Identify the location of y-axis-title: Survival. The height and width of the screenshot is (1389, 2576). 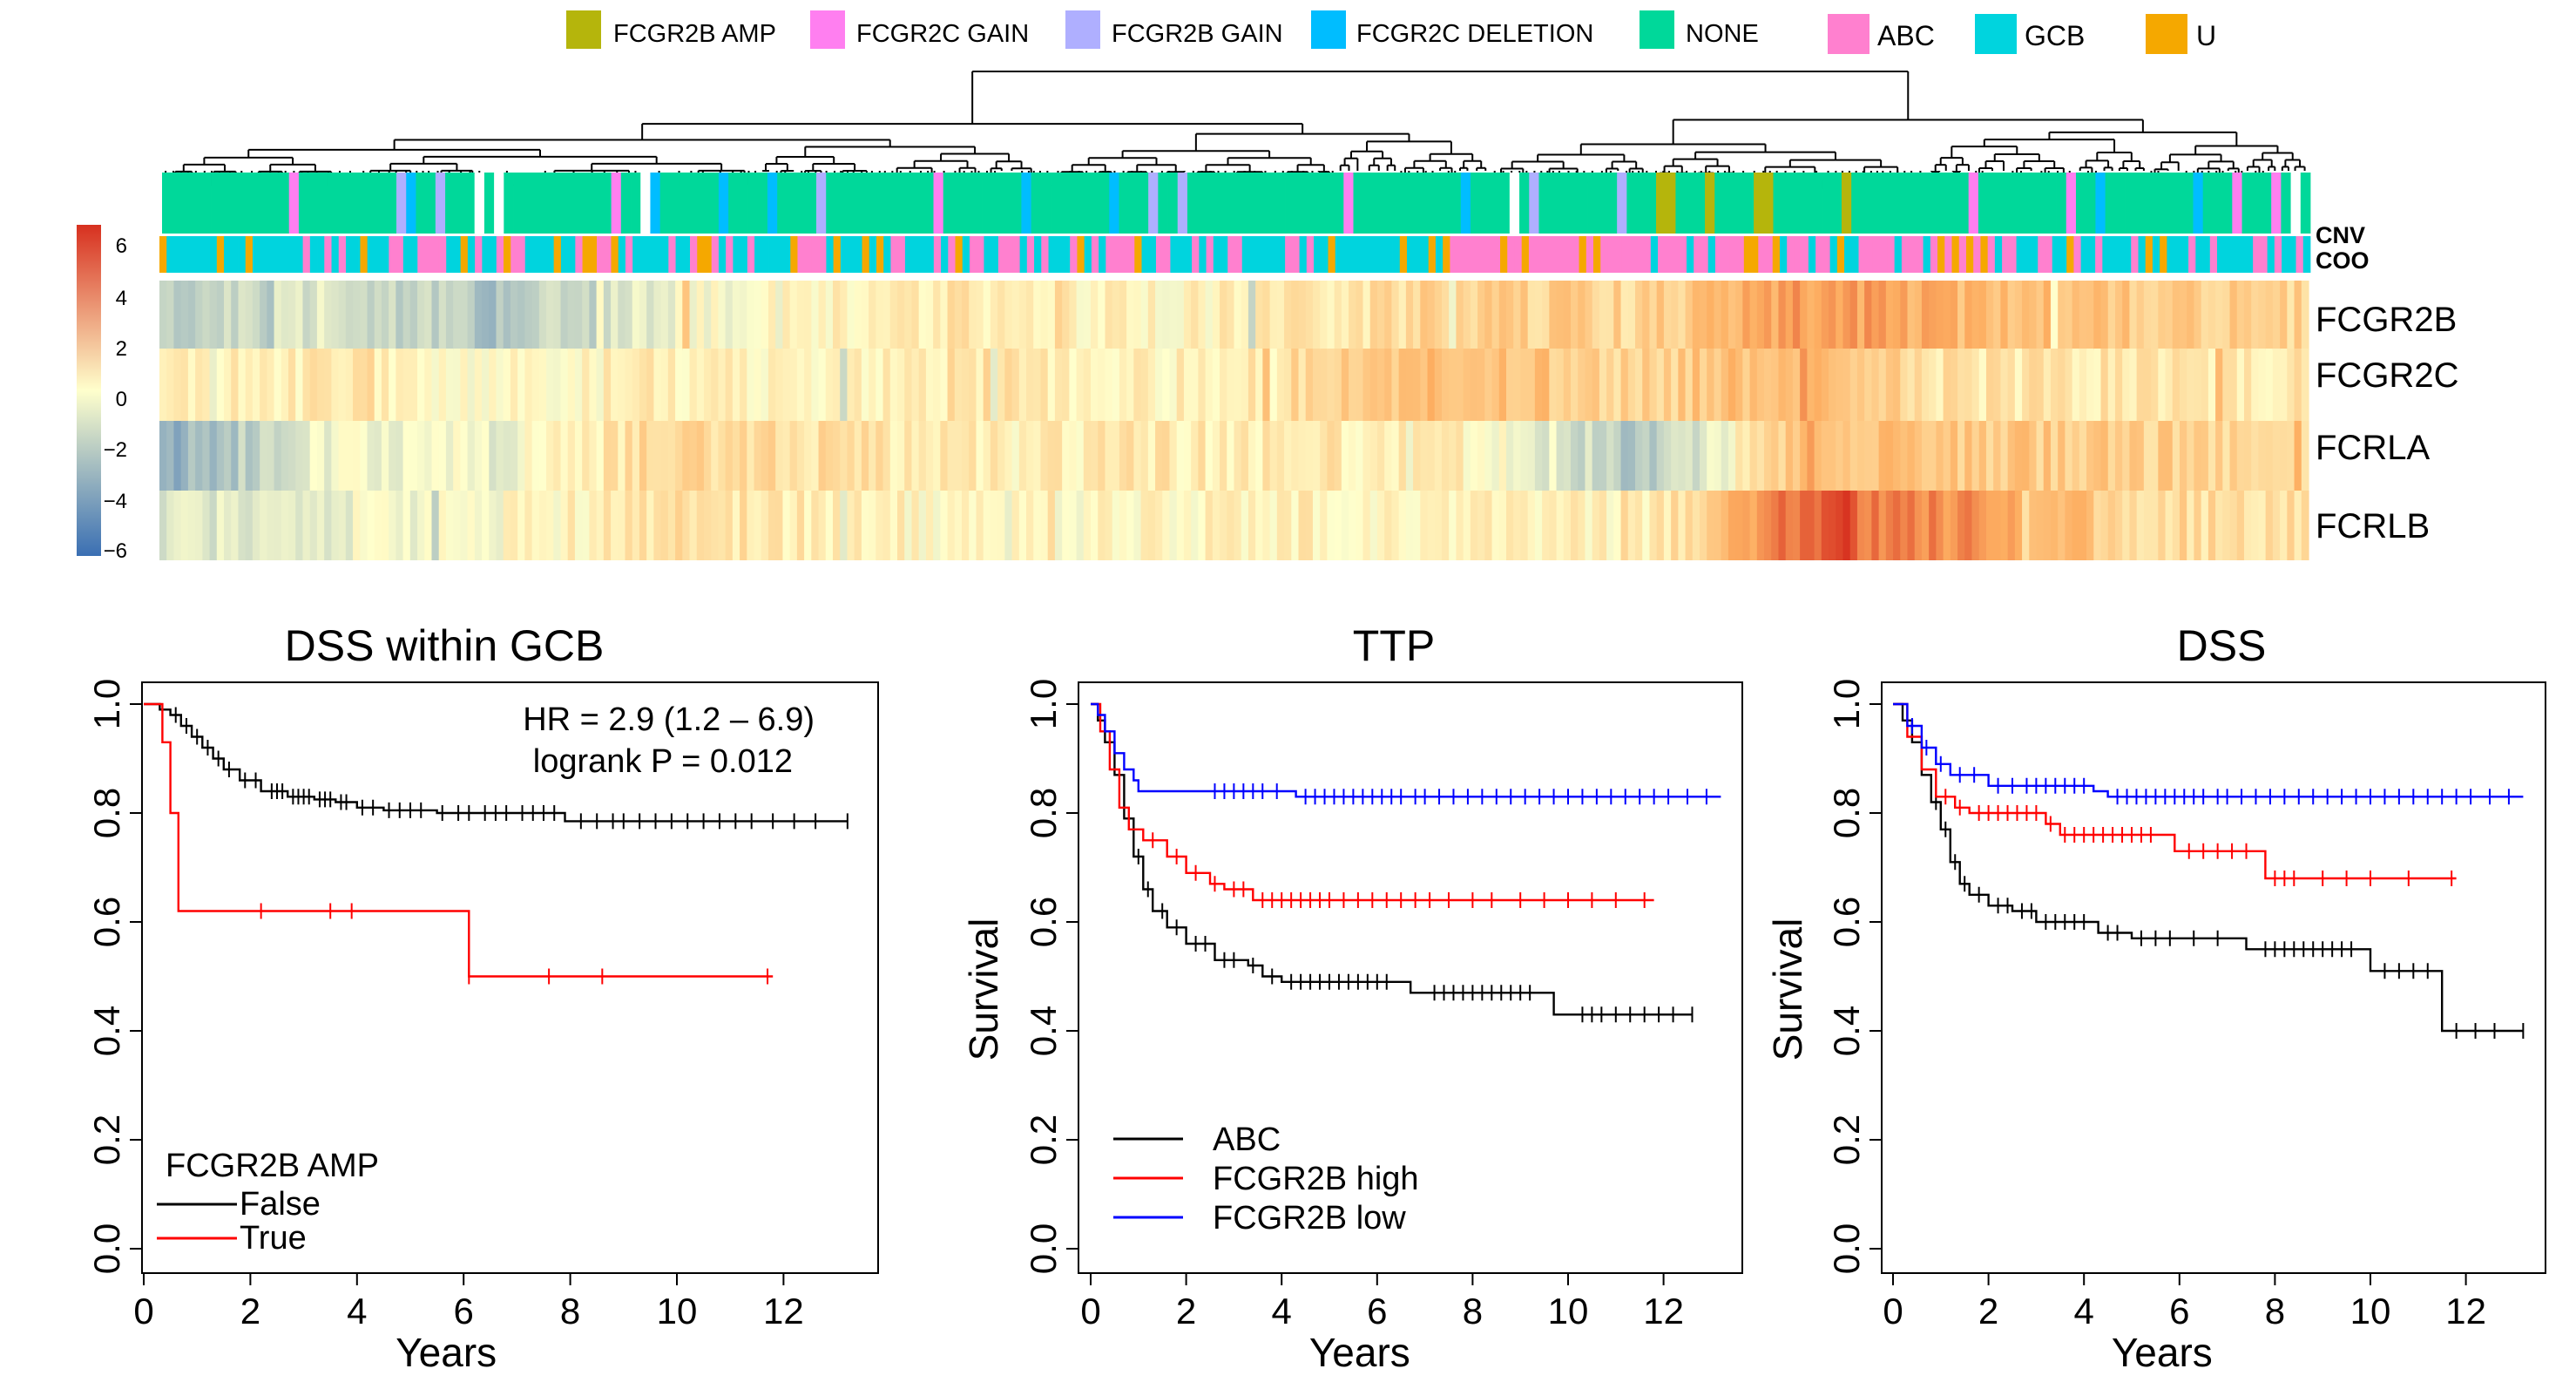
(983, 989).